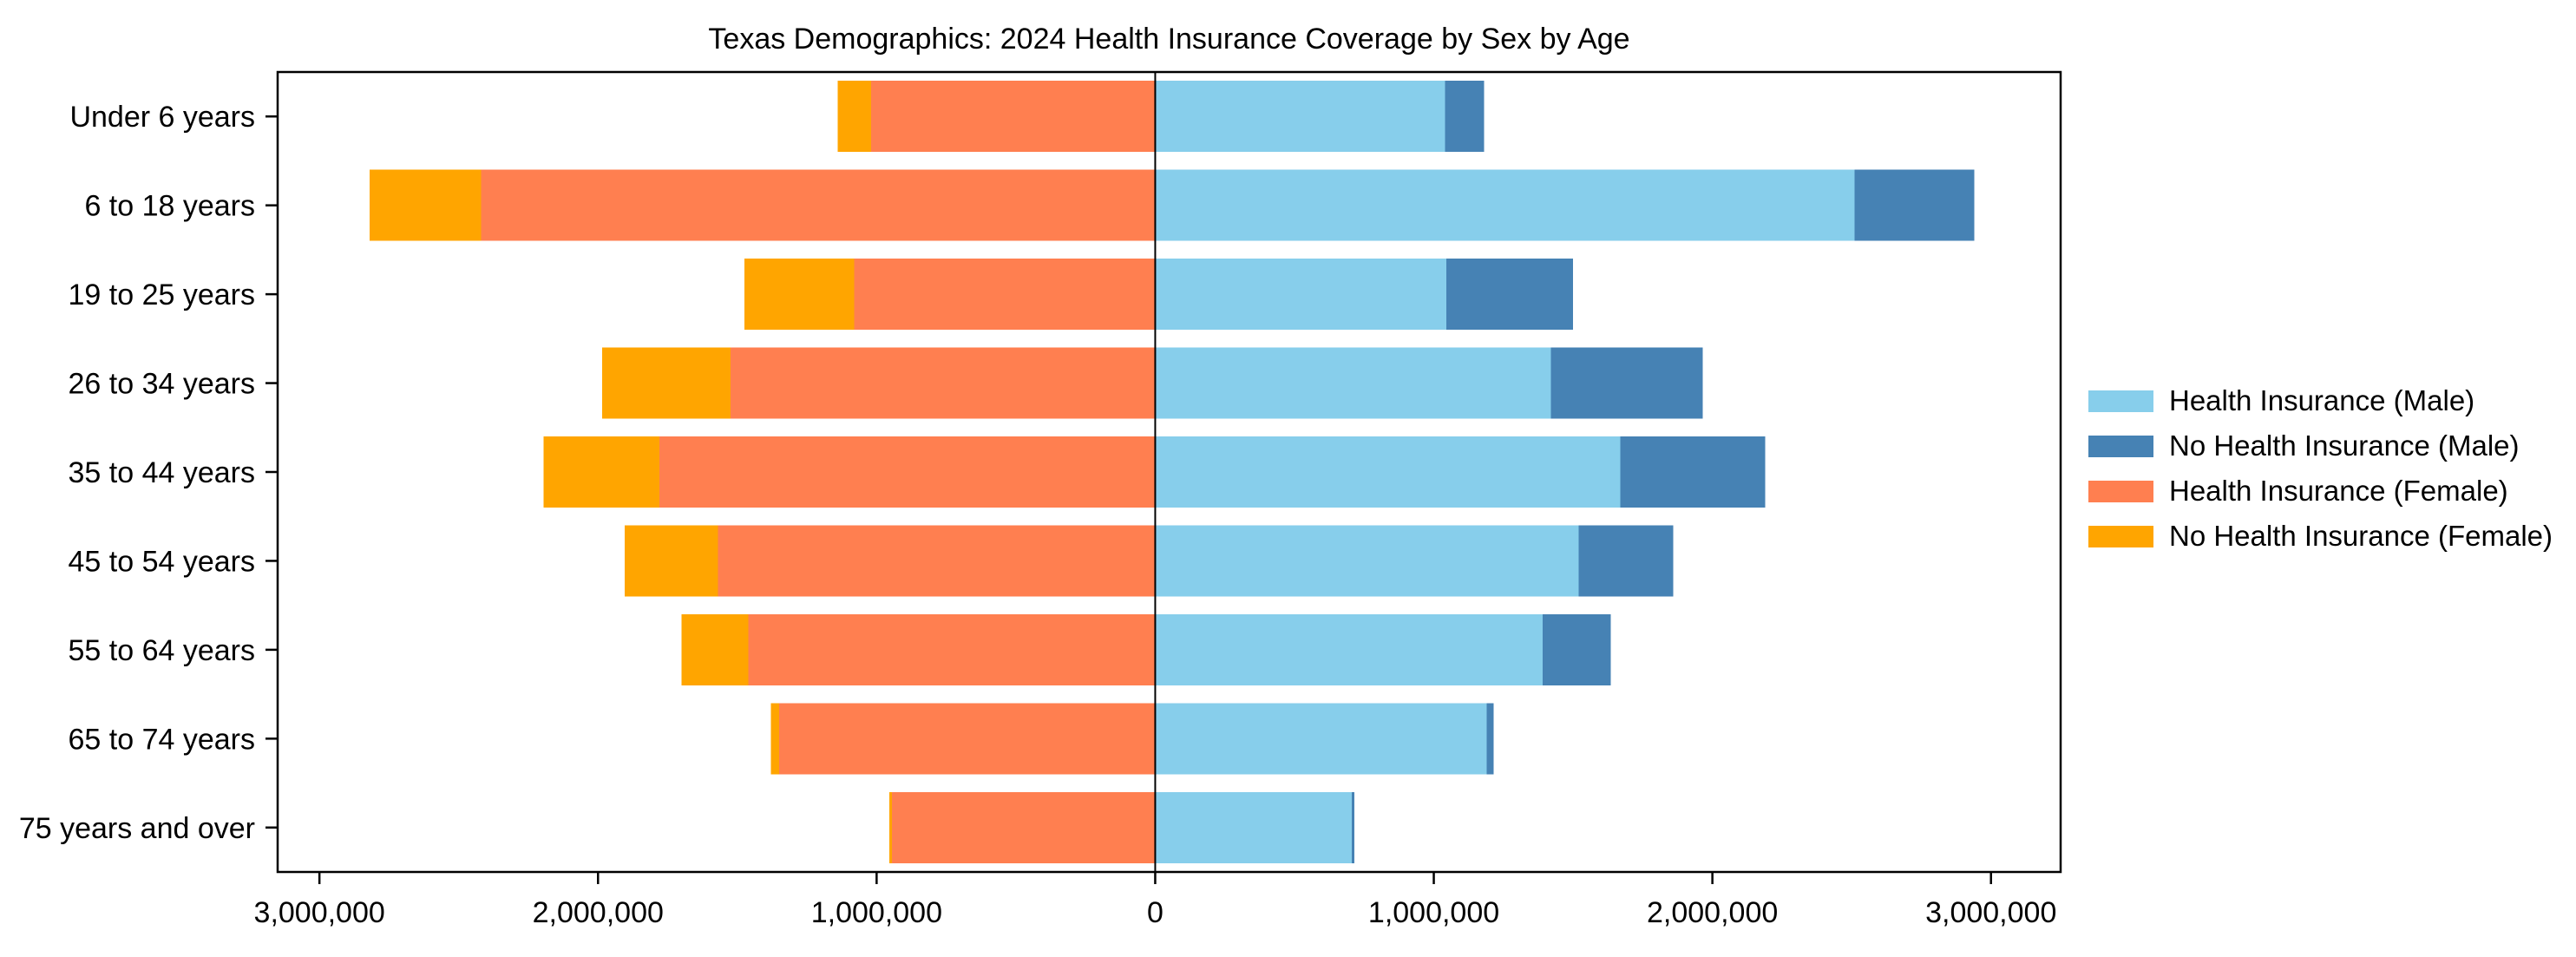 Image resolution: width=2576 pixels, height=957 pixels. What do you see at coordinates (1155, 912) in the screenshot?
I see `x-tick-label-3: 0` at bounding box center [1155, 912].